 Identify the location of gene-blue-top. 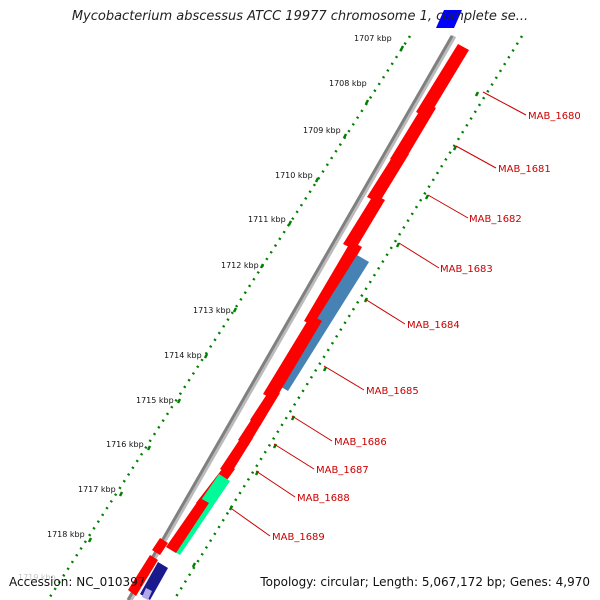
(449, 19).